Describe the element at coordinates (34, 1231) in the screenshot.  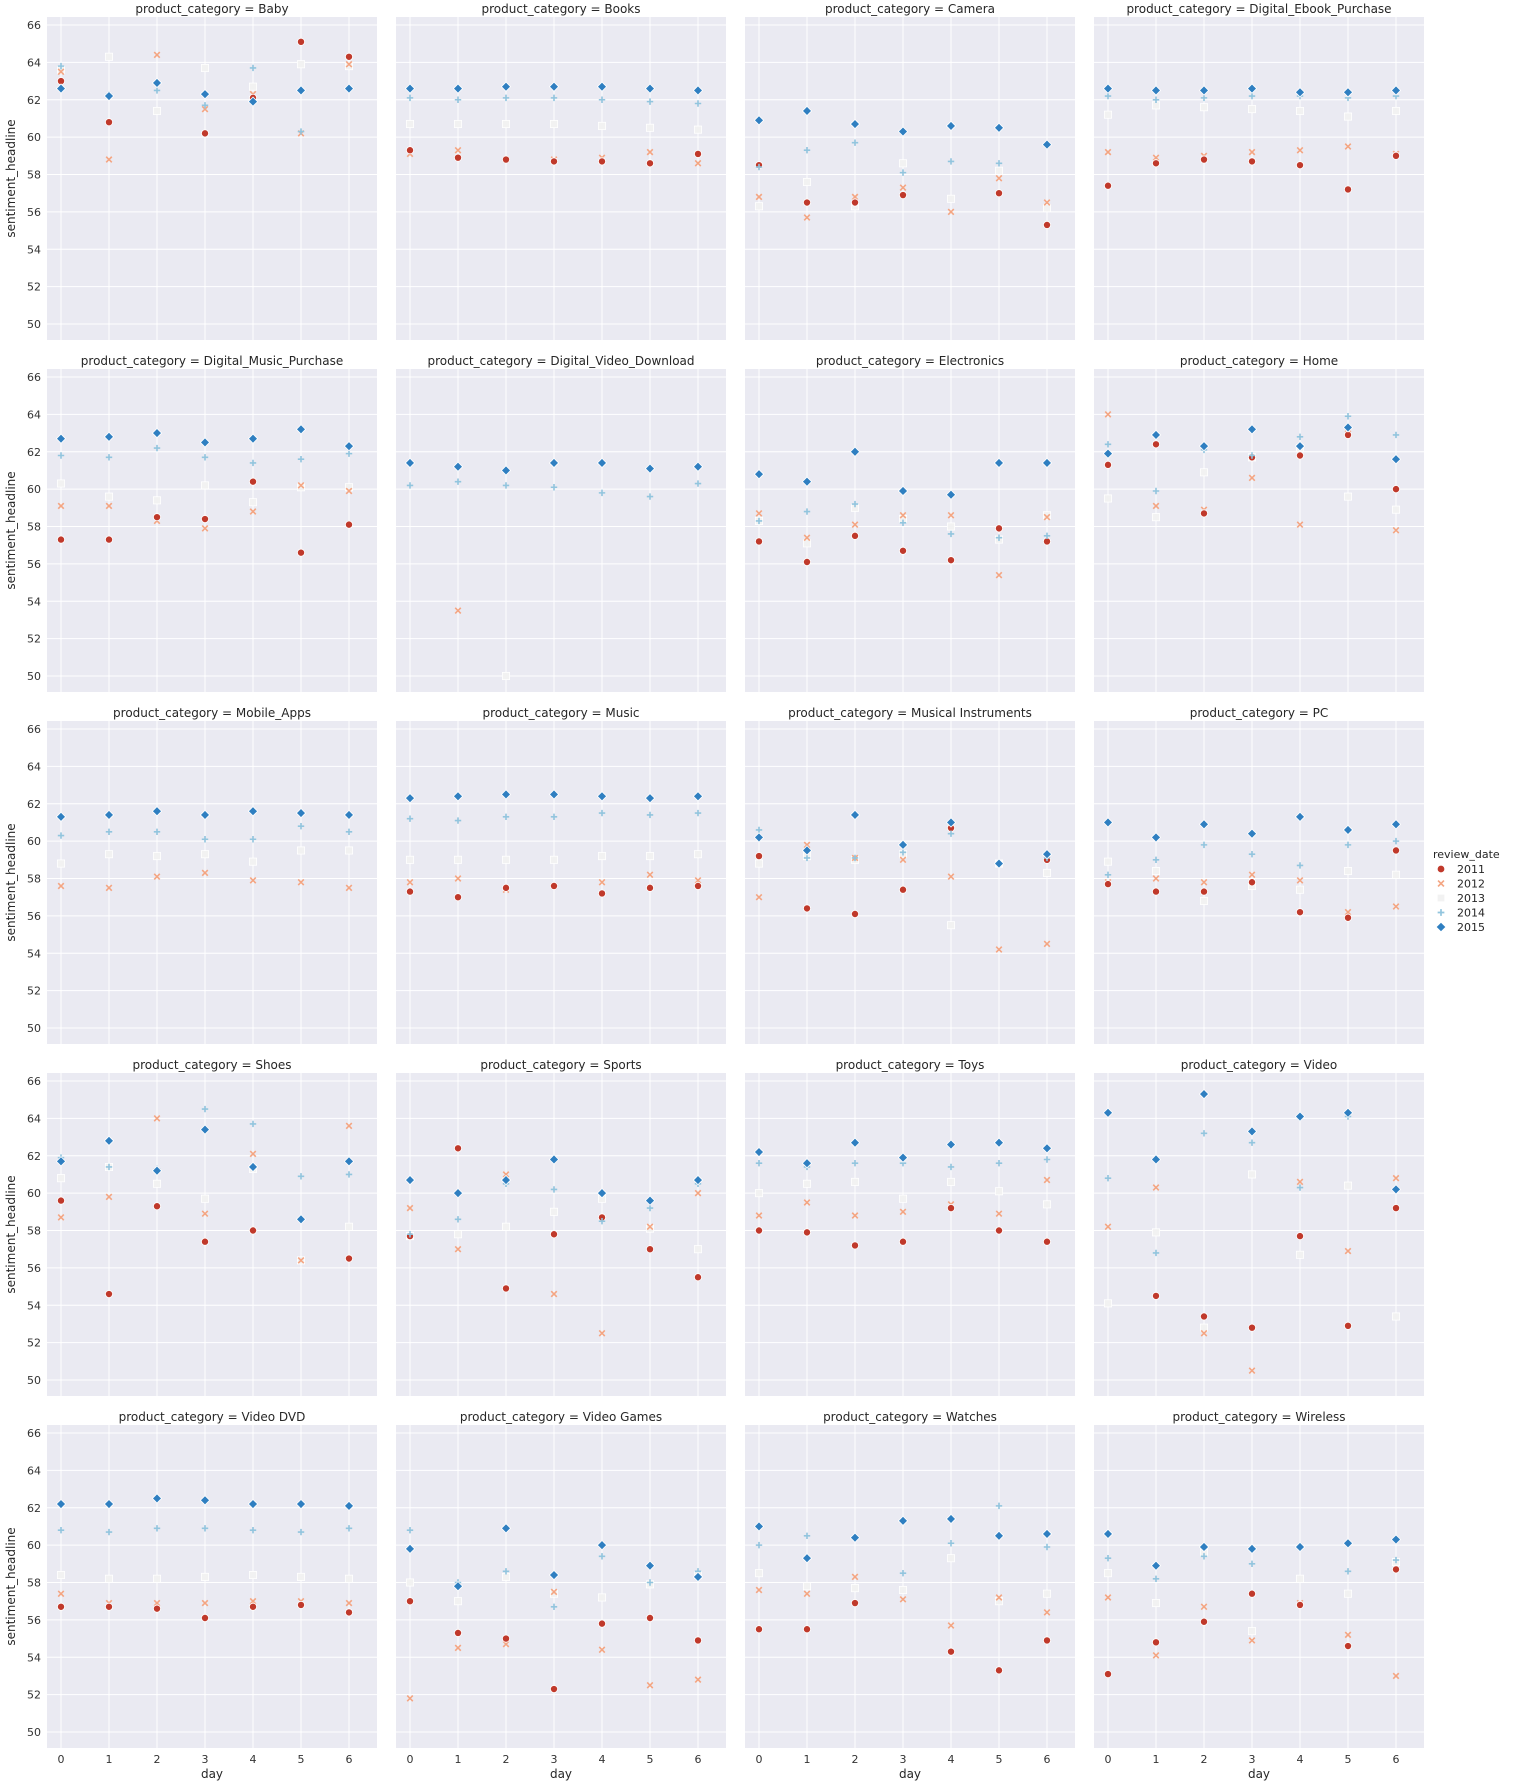
I see `y-tick-label: 58` at that location.